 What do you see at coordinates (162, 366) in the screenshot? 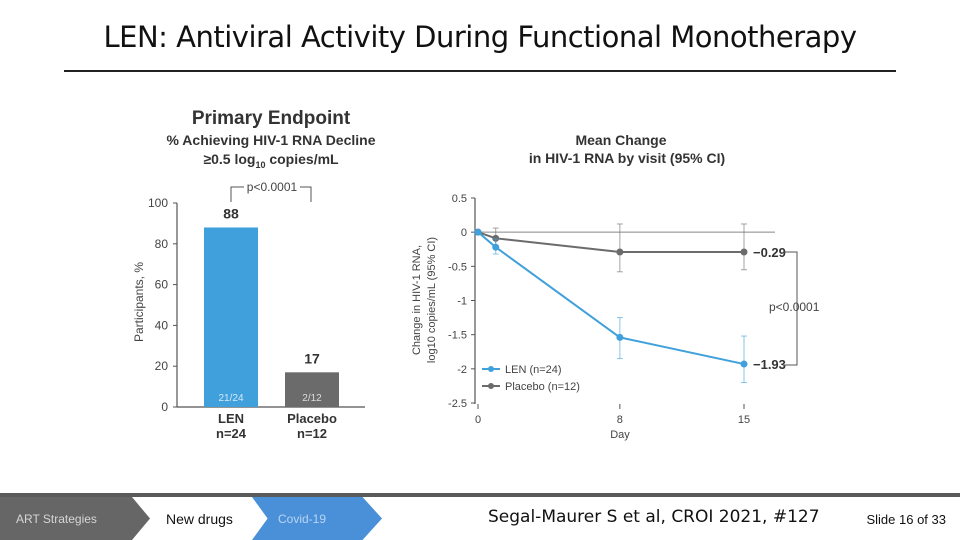
I see `bar-y-tick-label: 20` at bounding box center [162, 366].